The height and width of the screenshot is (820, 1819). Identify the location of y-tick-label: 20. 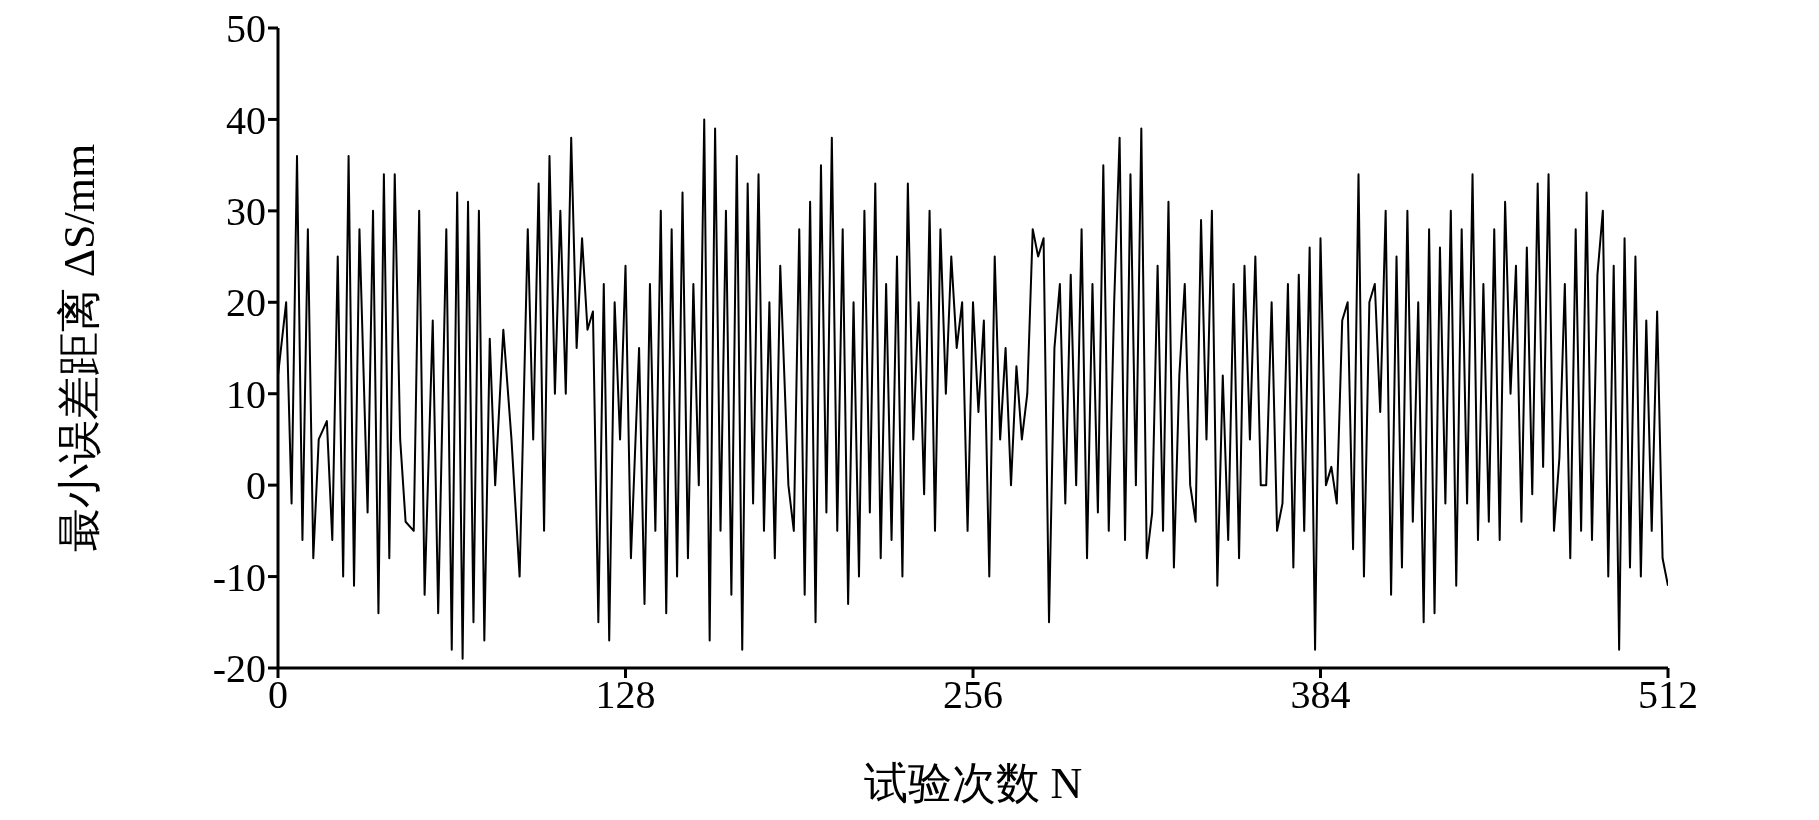
(246, 303).